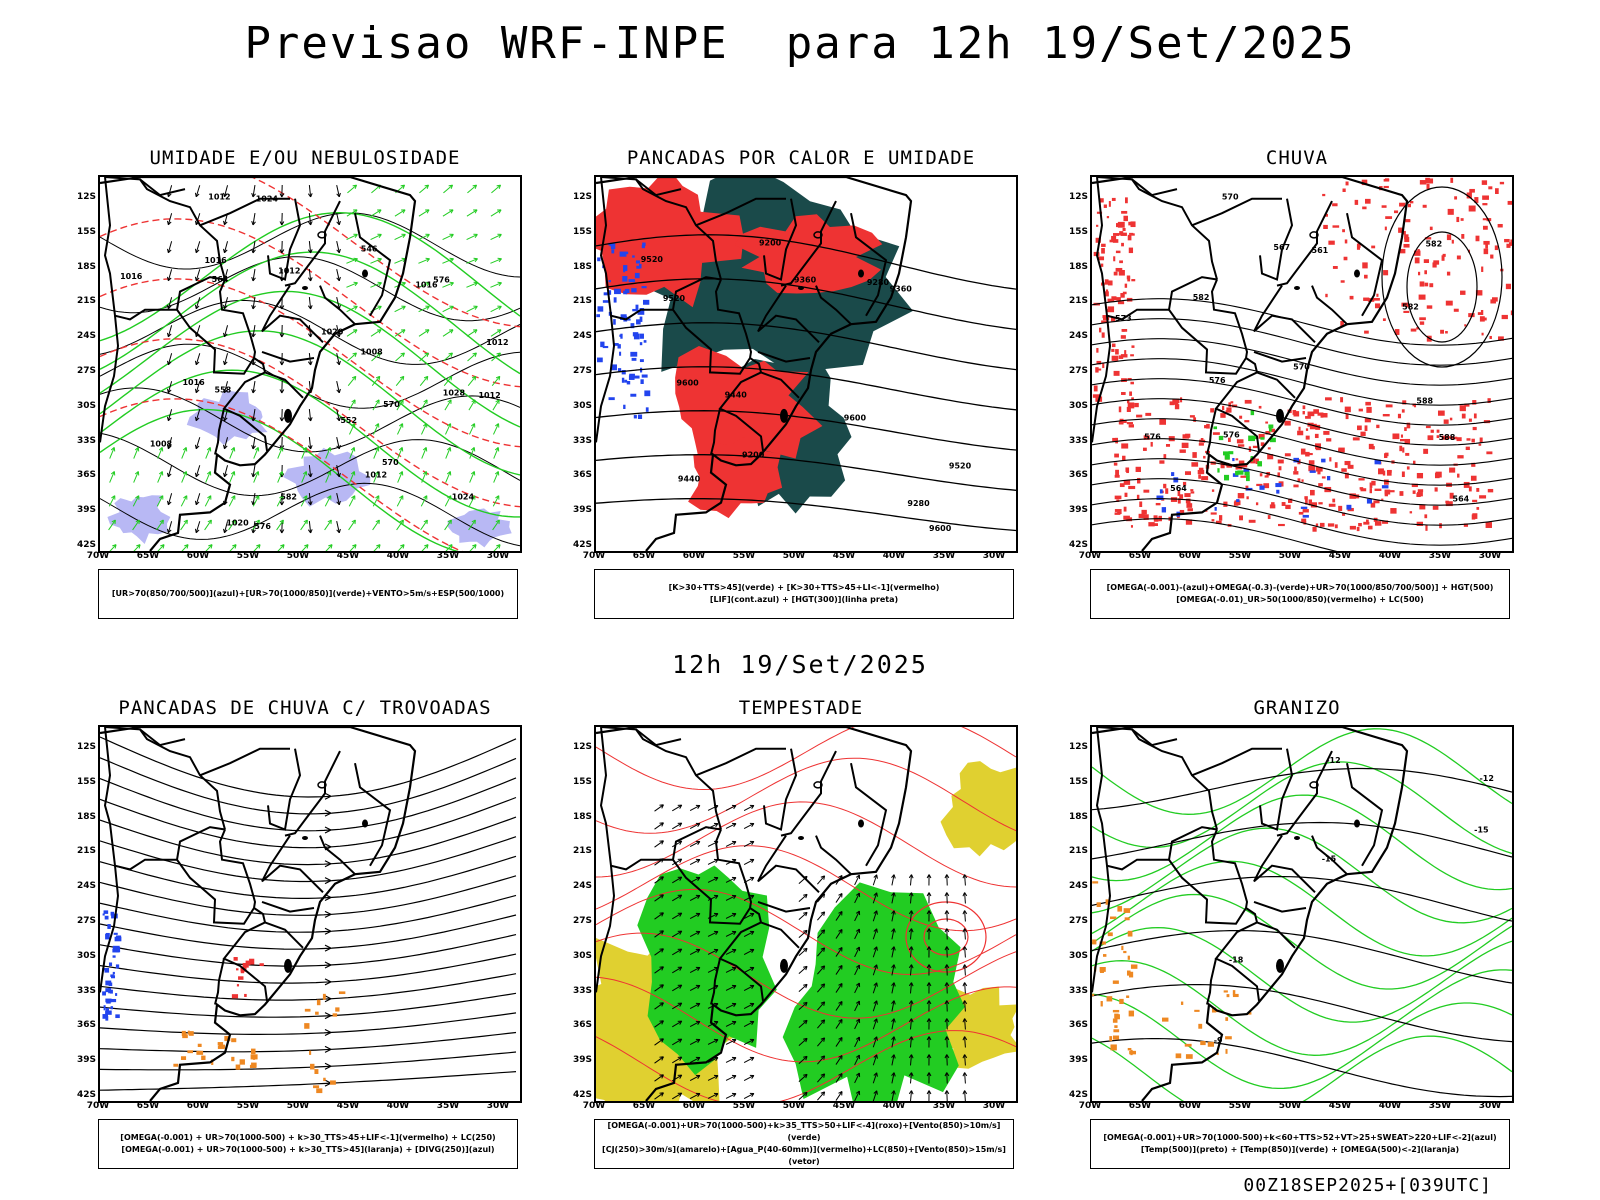 The height and width of the screenshot is (1200, 1600). Describe the element at coordinates (1190, 556) in the screenshot. I see `lon-tick-label: 60W` at that location.